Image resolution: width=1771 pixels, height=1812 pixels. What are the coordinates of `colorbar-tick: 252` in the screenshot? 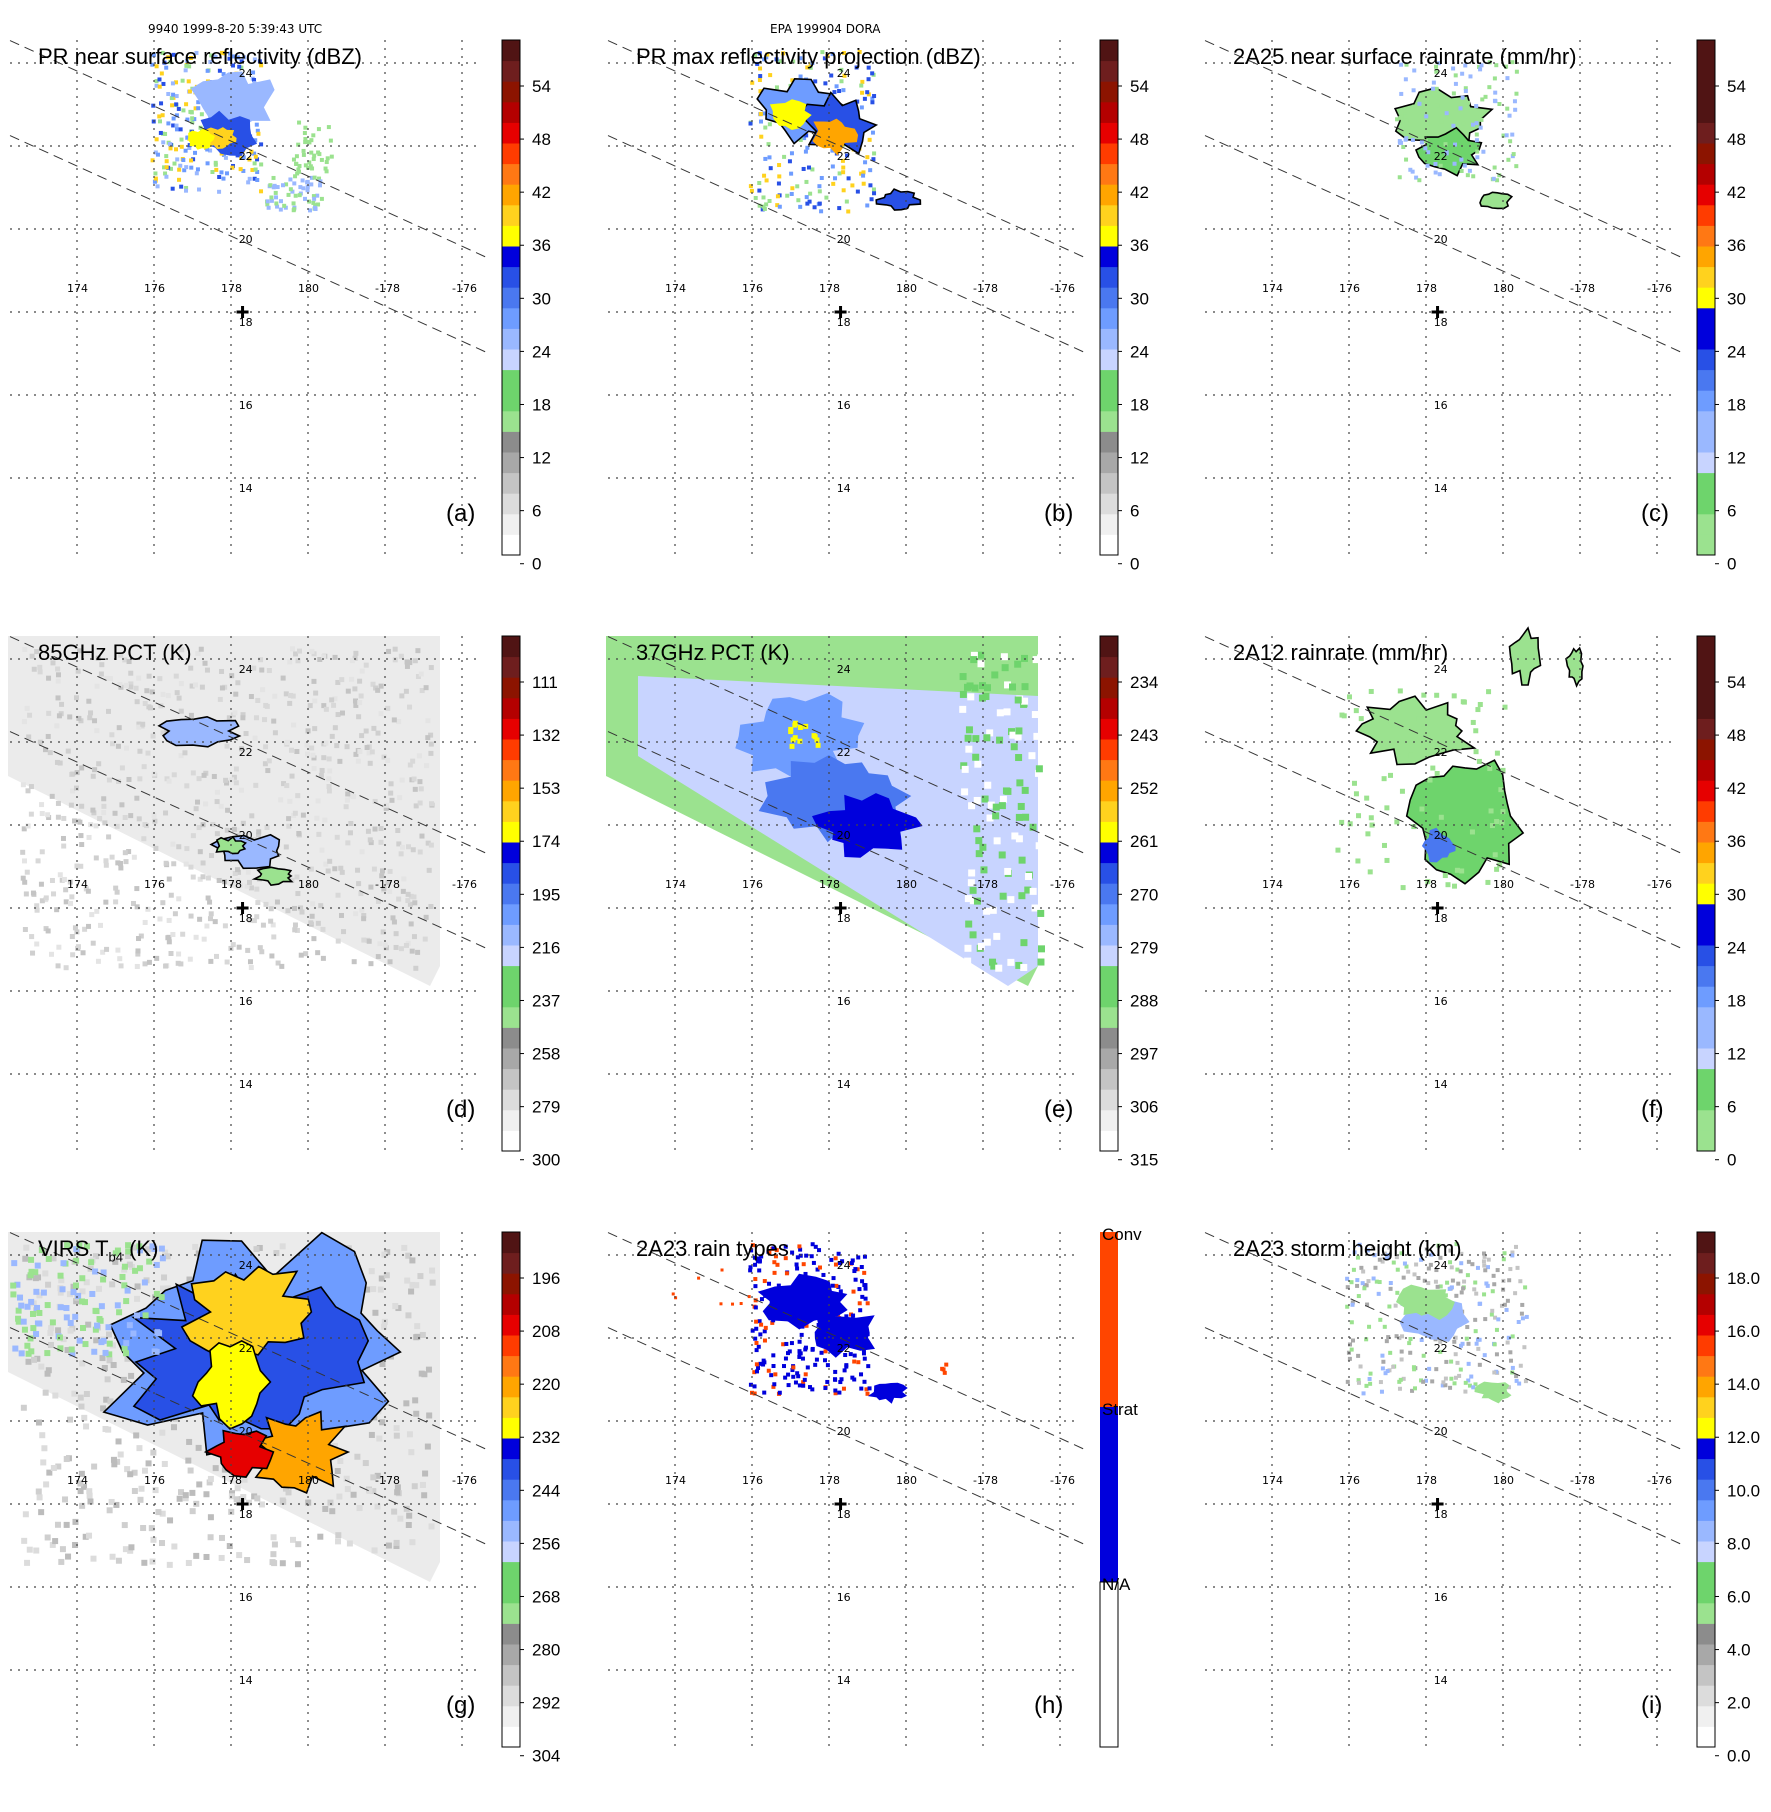 It's located at (1144, 788).